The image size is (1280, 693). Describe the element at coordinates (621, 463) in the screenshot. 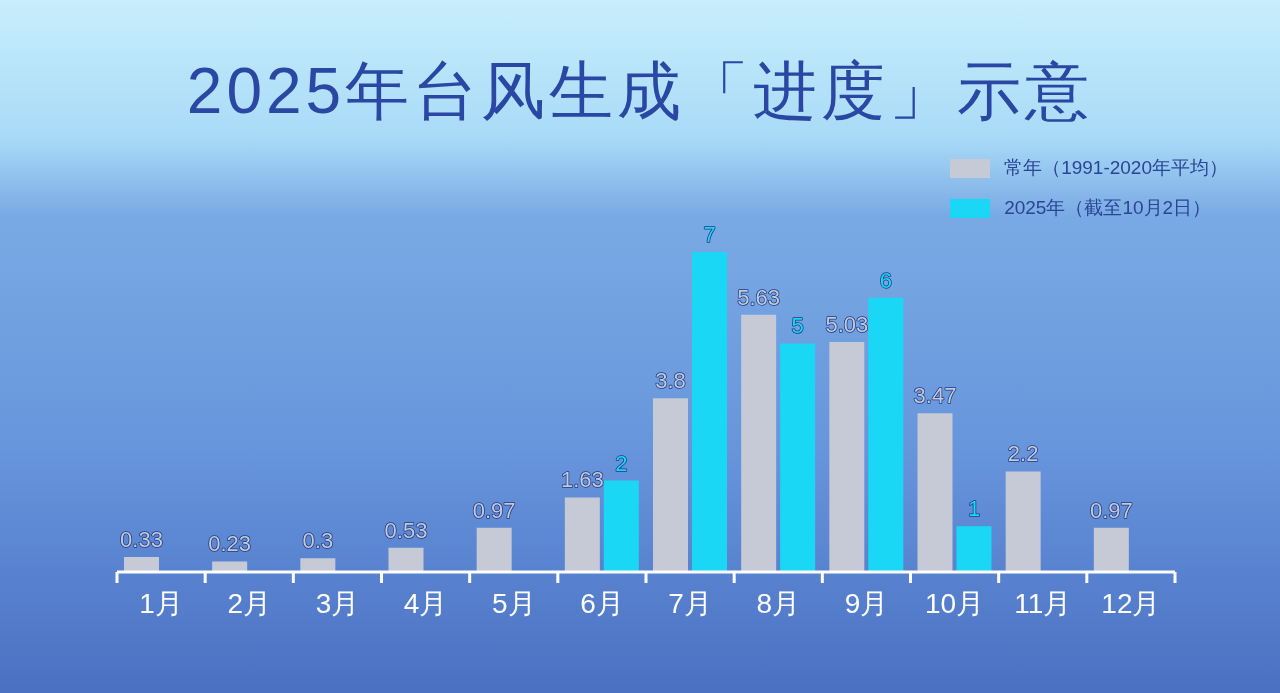

I see `data-label: 2` at that location.